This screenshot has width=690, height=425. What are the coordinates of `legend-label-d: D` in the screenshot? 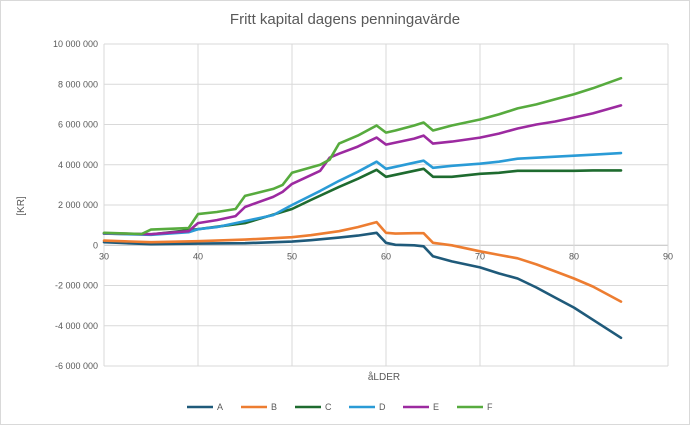 It's located at (382, 407).